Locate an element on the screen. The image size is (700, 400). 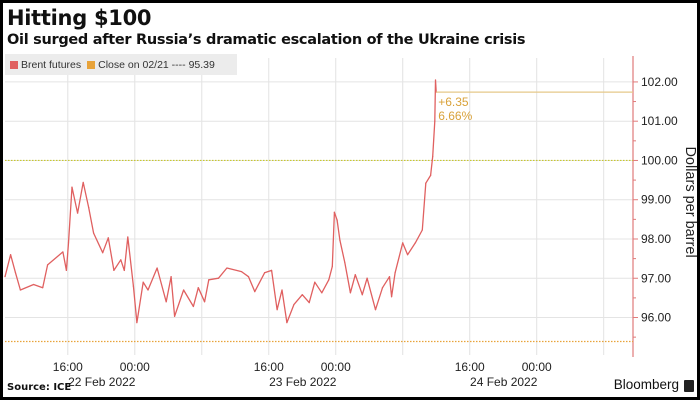
legend-item-close: Close on 02/21 ---- 95.39 is located at coordinates (151, 65).